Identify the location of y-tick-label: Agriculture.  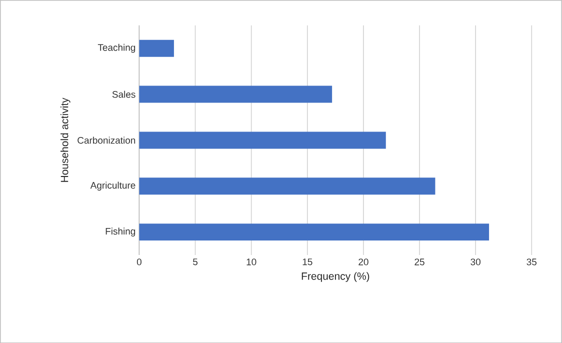
(113, 186).